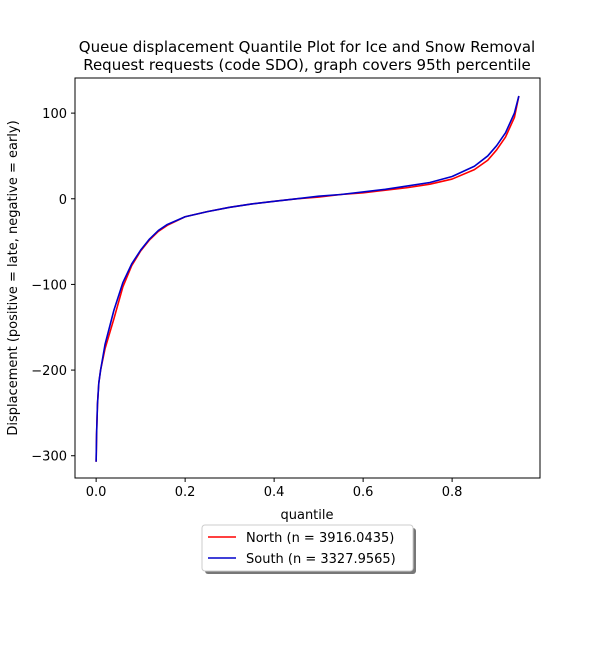  What do you see at coordinates (452, 492) in the screenshot?
I see `x-tick-label: 0.8` at bounding box center [452, 492].